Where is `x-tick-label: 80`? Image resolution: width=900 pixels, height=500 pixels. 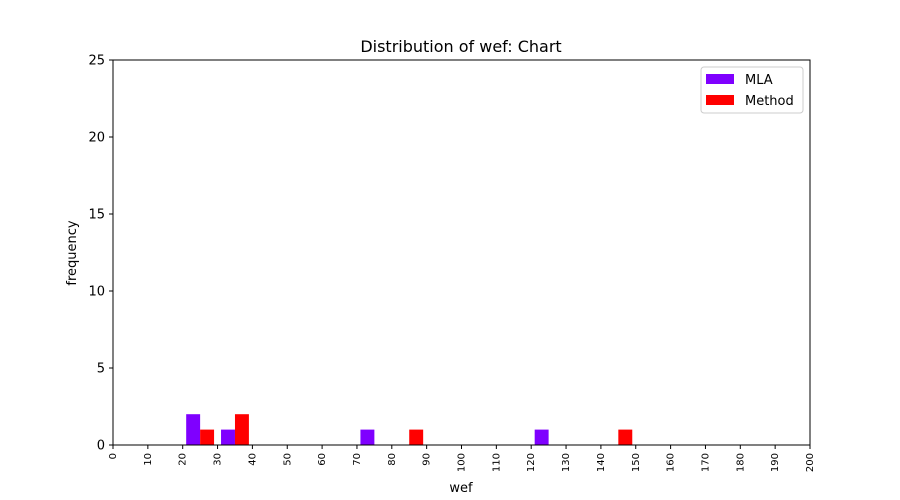
x-tick-label: 80 is located at coordinates (392, 459).